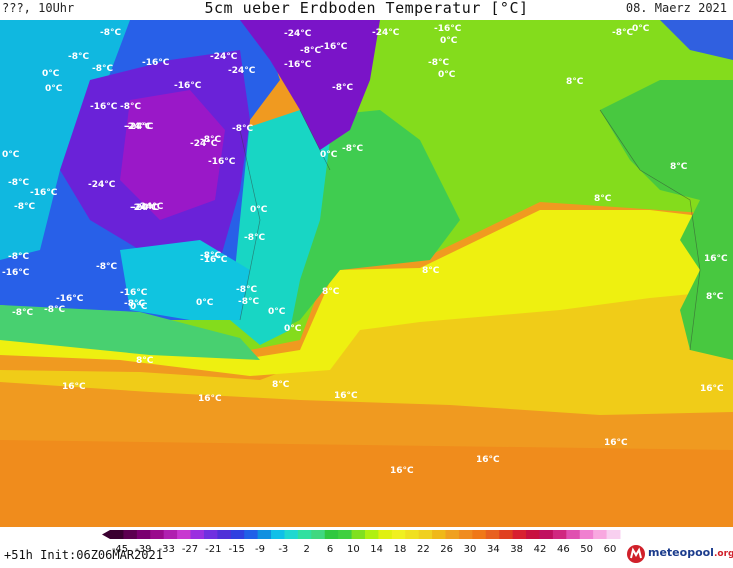  What do you see at coordinates (690, 552) in the screenshot?
I see `logo-text: meteopool.org` at bounding box center [690, 552].